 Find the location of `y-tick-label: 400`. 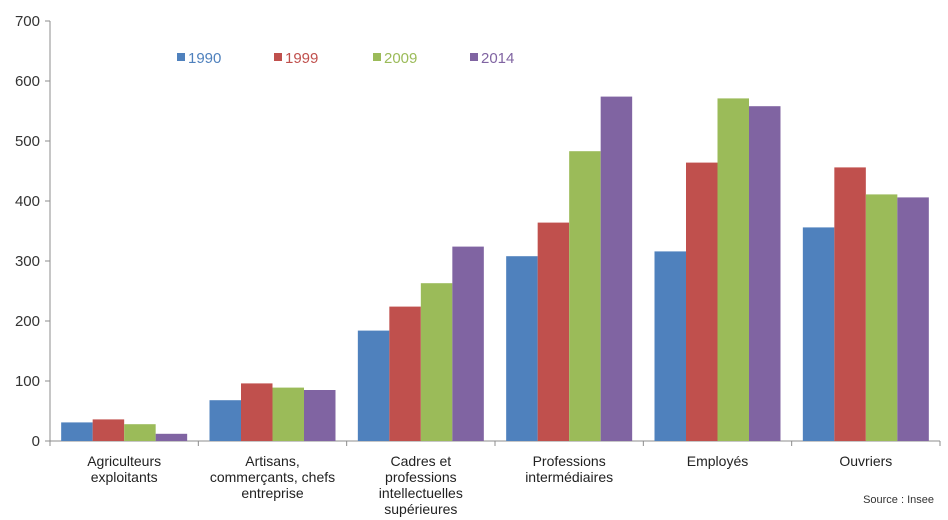

y-tick-label: 400 is located at coordinates (27, 201).